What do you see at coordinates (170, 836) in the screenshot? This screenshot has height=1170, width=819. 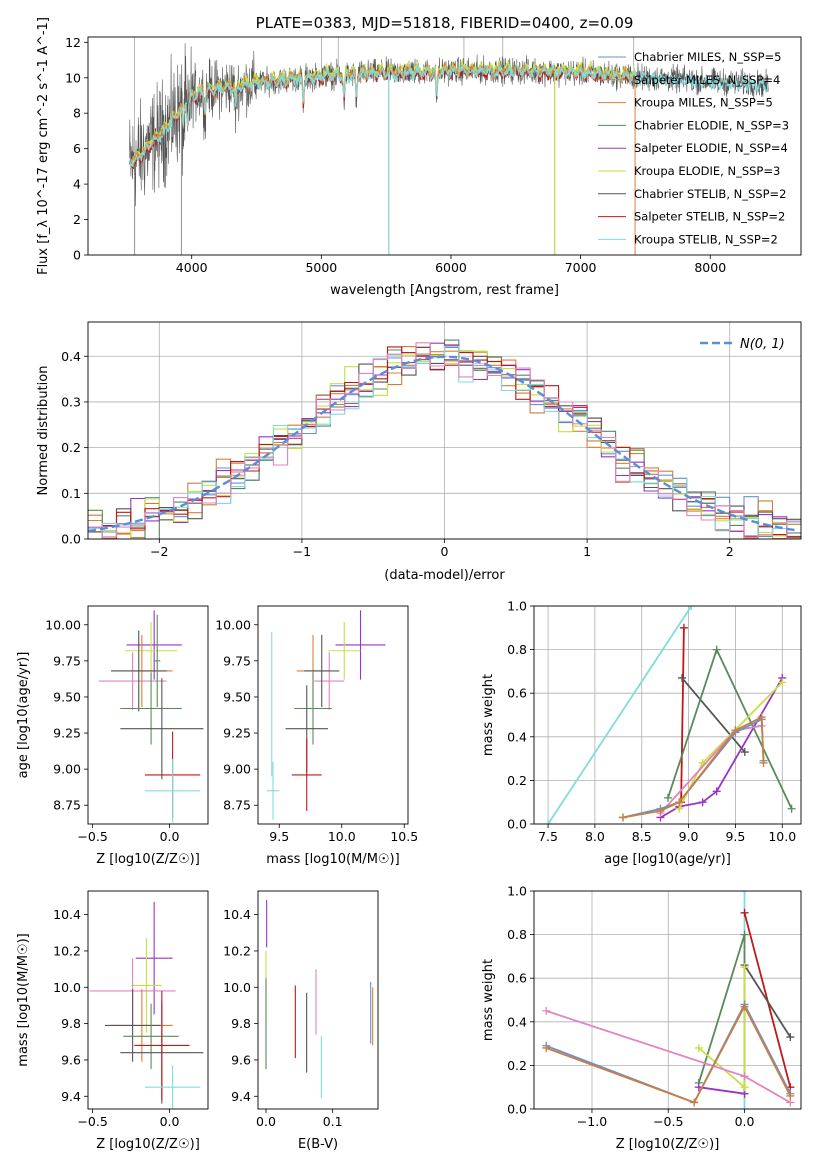 I see `age_vs_z-xtick-label-1: 0.0` at bounding box center [170, 836].